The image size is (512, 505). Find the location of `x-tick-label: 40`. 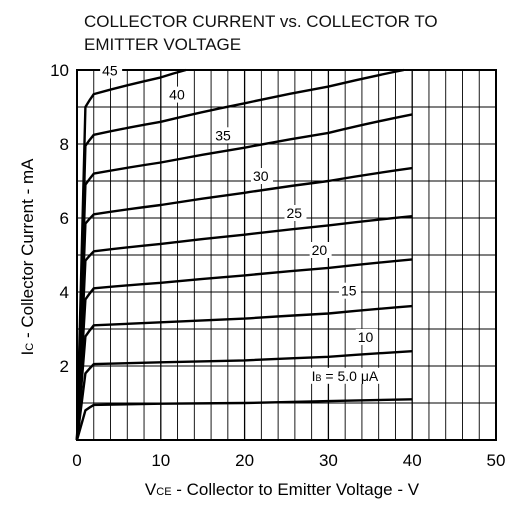

x-tick-label: 40 is located at coordinates (412, 460).